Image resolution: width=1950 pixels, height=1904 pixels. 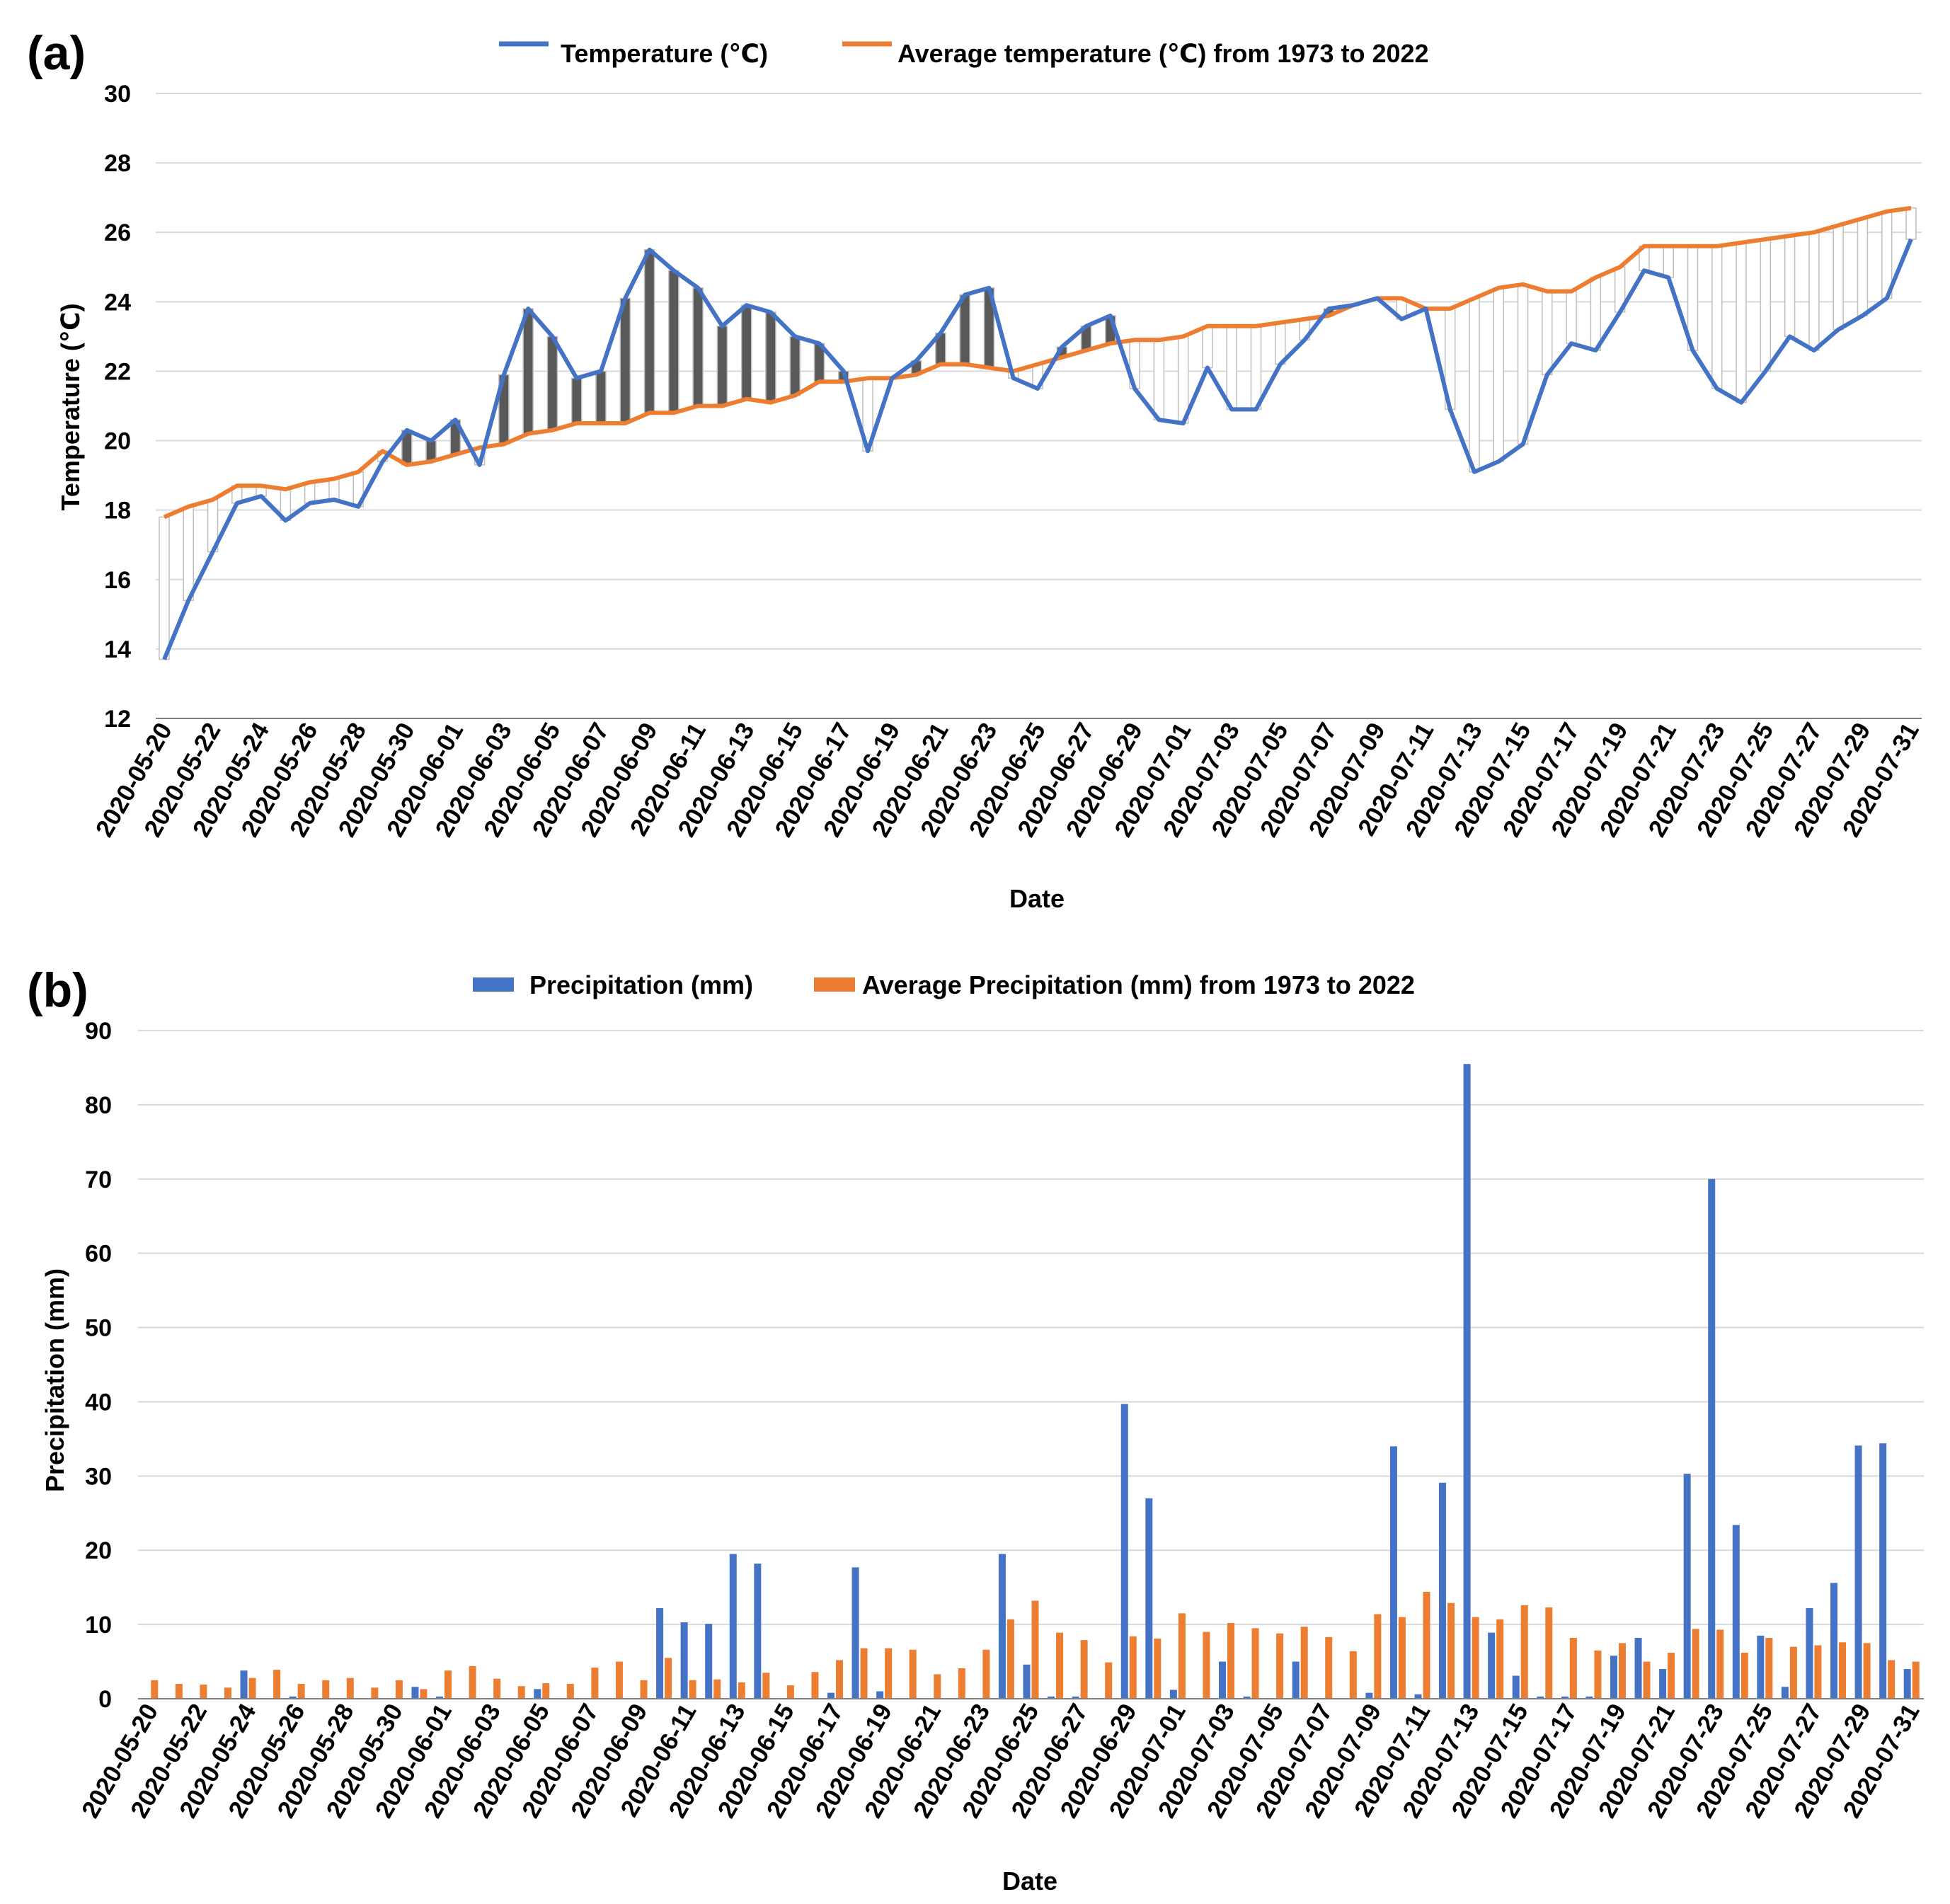 I want to click on y-tick-label: 14, so click(x=118, y=649).